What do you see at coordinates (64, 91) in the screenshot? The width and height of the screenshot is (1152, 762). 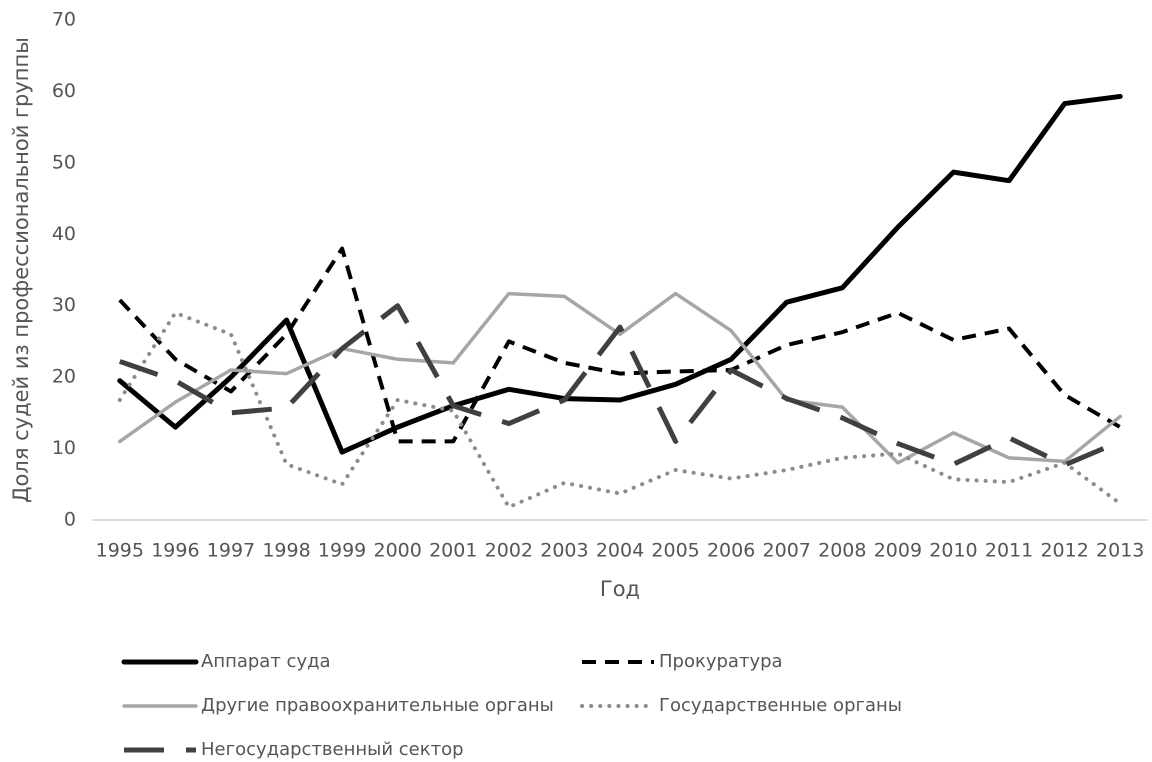 I see `y-tick-label: 60` at bounding box center [64, 91].